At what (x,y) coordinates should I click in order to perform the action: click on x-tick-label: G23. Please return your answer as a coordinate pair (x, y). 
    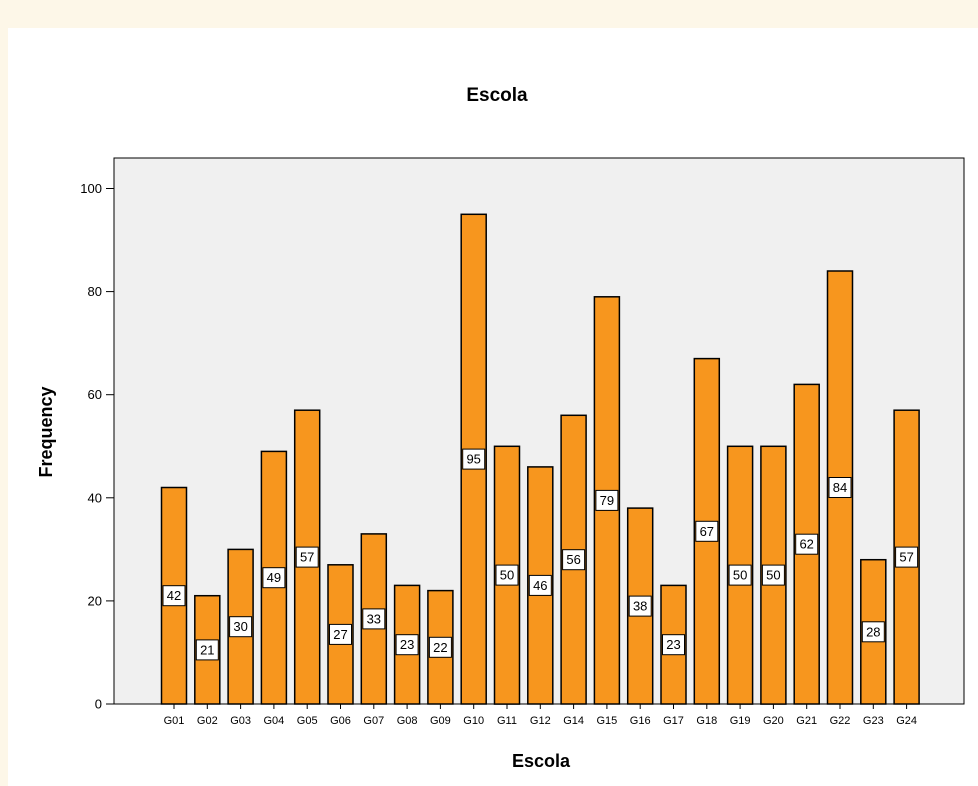
    Looking at the image, I should click on (873, 721).